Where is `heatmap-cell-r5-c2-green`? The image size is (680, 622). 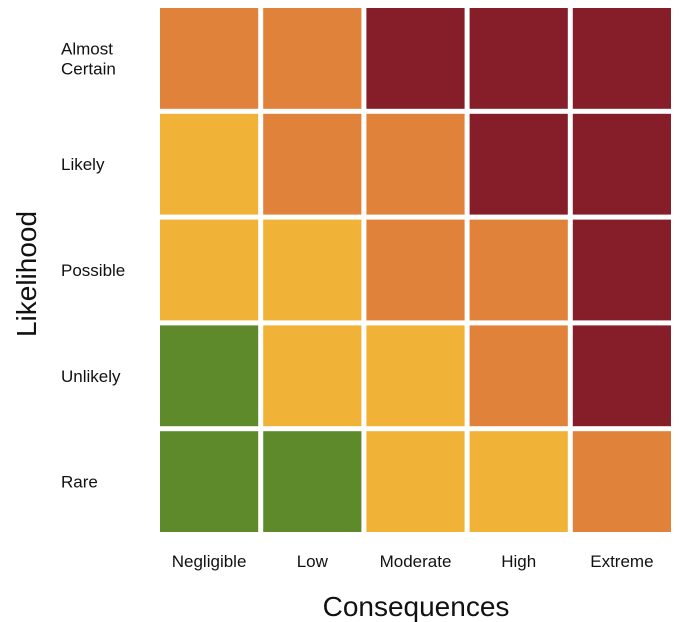
heatmap-cell-r5-c2-green is located at coordinates (312, 481).